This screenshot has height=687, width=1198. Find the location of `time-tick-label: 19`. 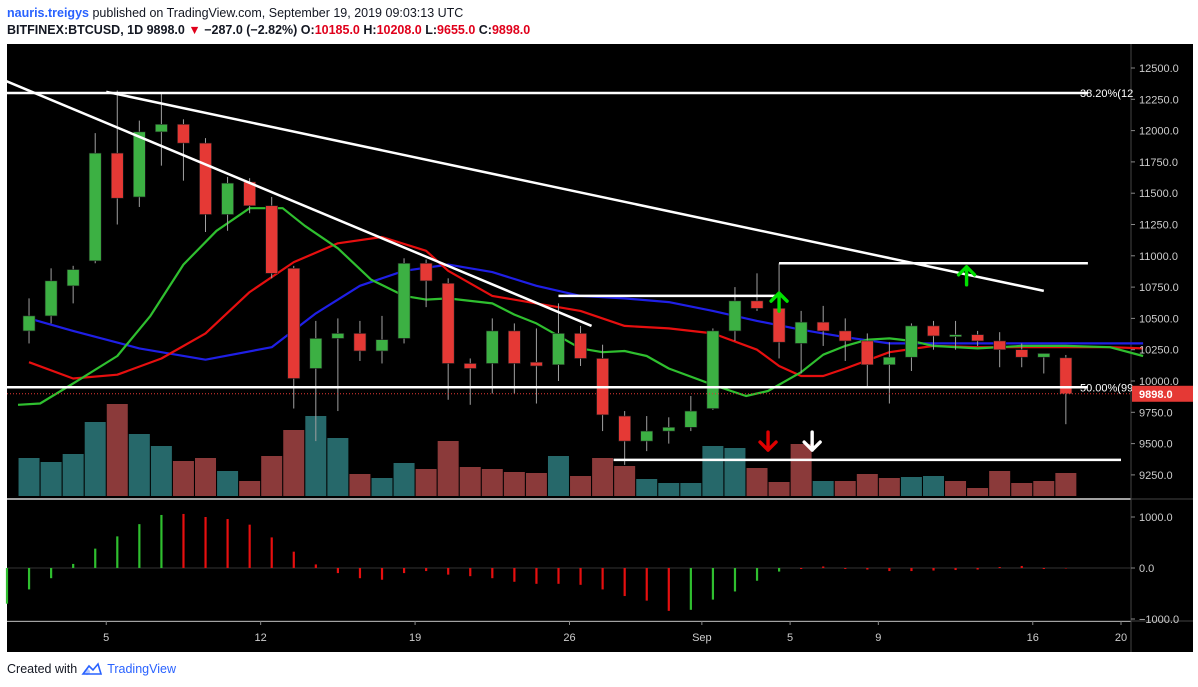

time-tick-label: 19 is located at coordinates (415, 638).